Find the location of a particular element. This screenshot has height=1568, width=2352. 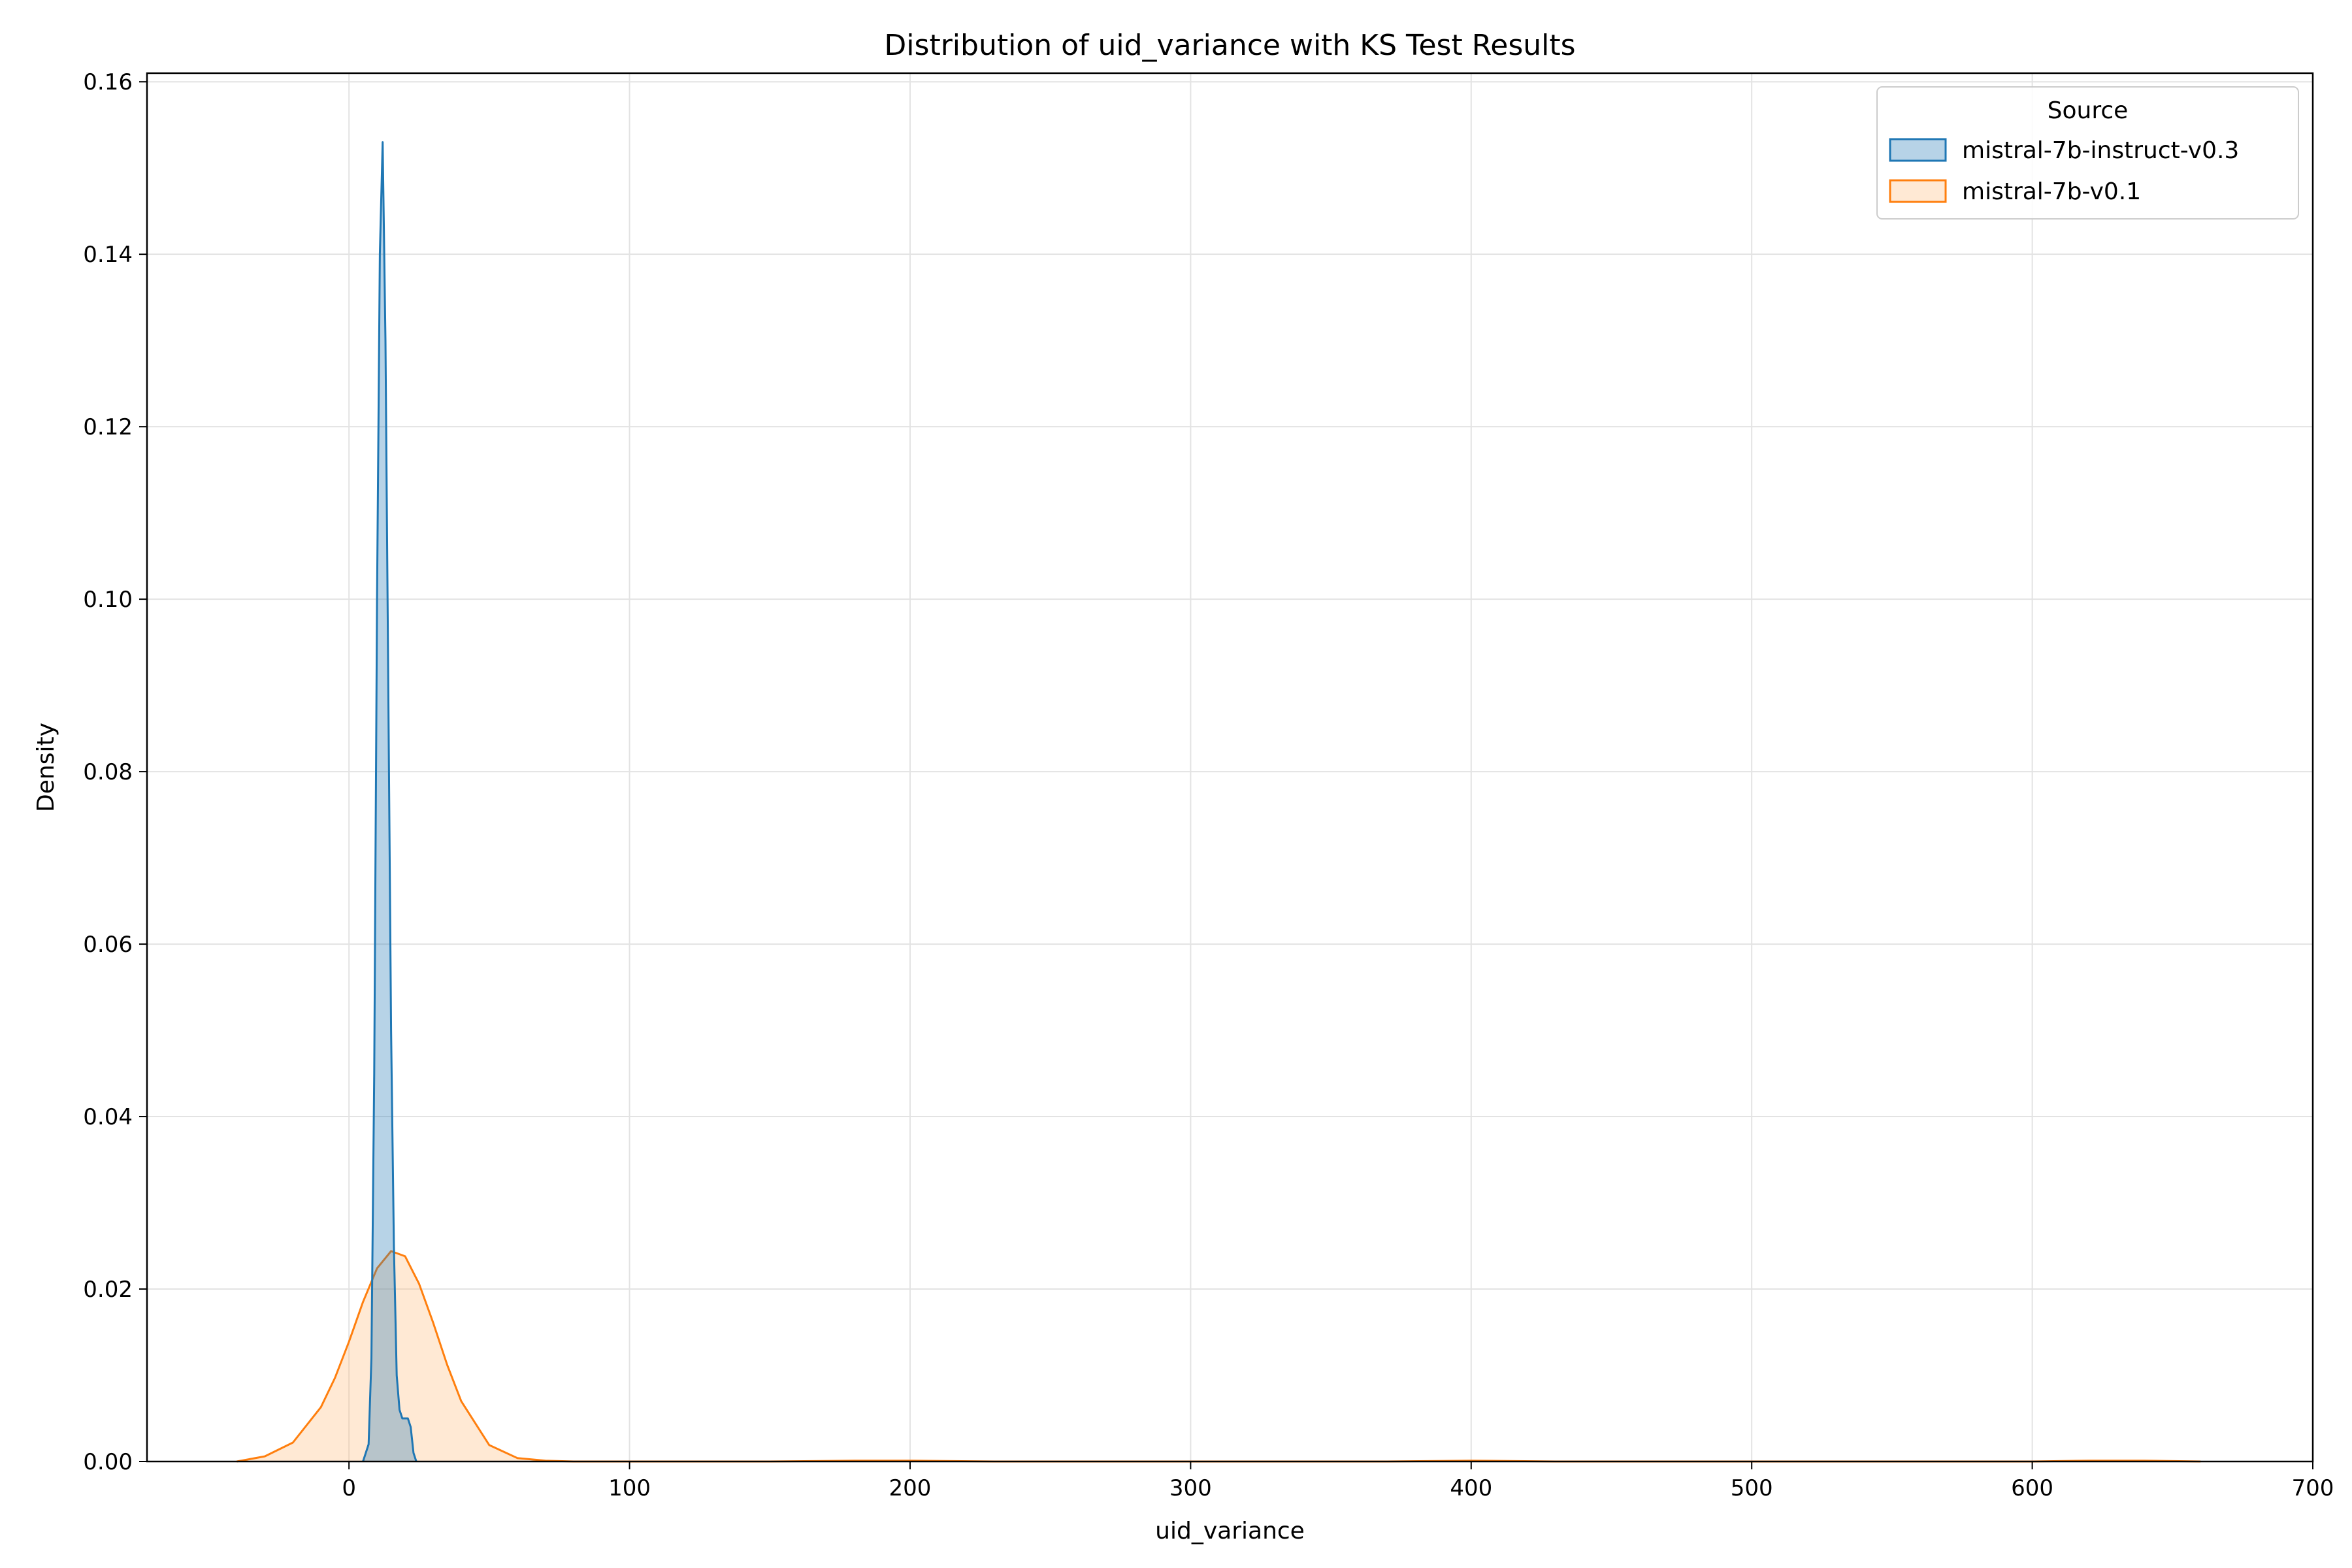

x-tick-label: 300 is located at coordinates (1190, 1488).